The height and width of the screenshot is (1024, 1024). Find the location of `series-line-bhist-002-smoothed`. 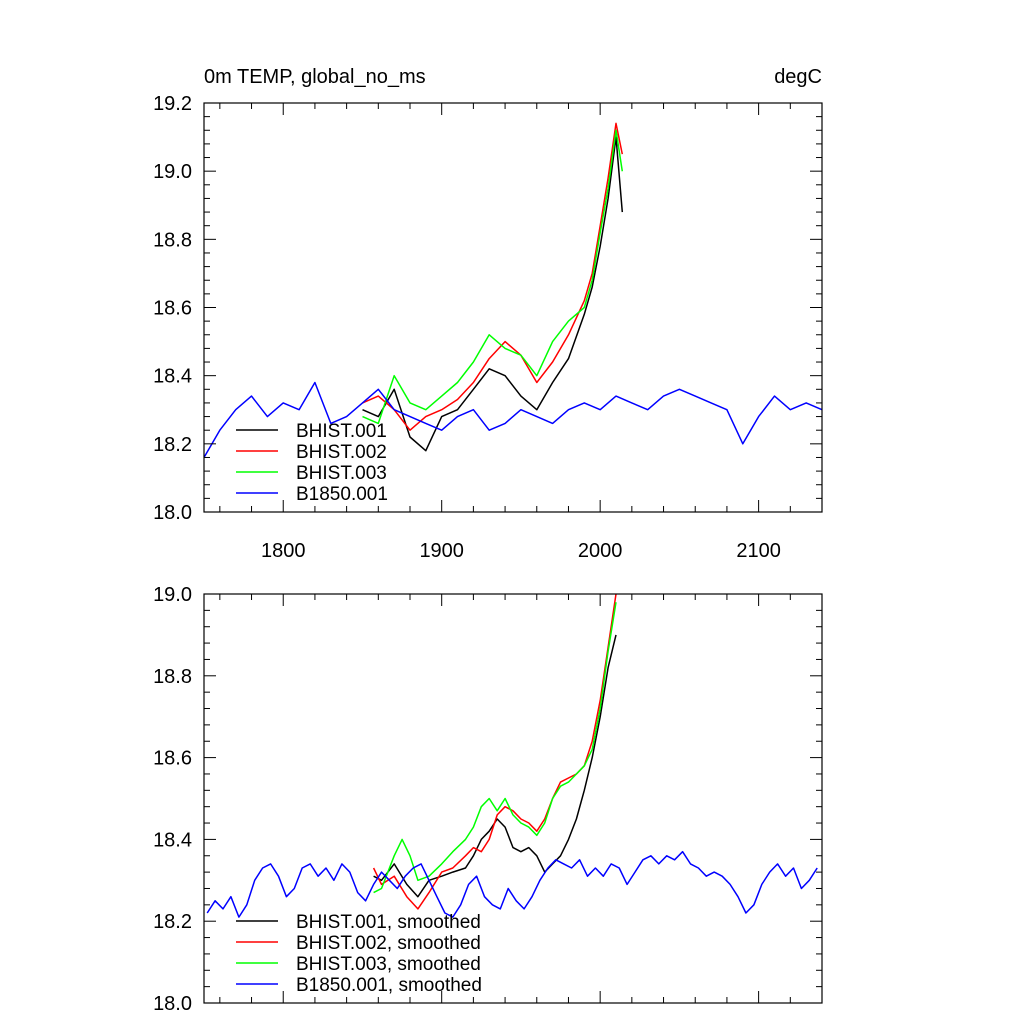

series-line-bhist-002-smoothed is located at coordinates (494, 752).